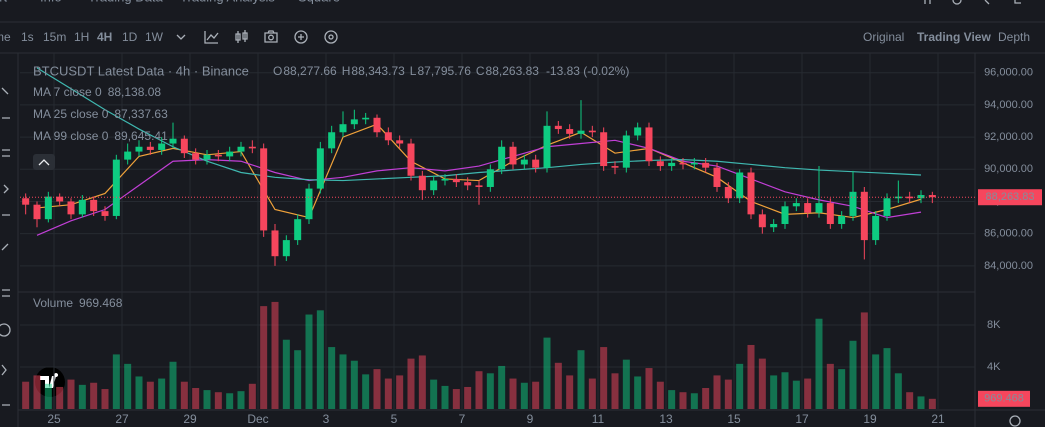  I want to click on interval-button: 1W, so click(154, 37).